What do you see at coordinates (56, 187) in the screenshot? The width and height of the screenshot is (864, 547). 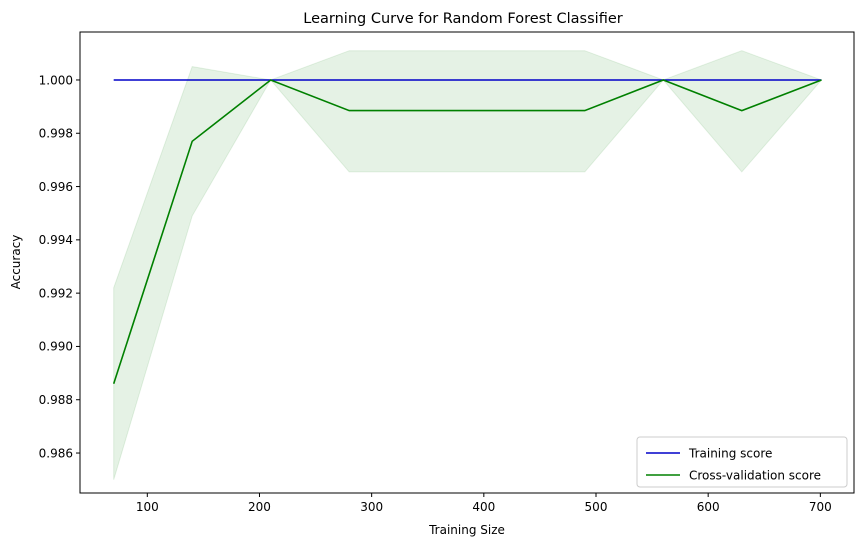 I see `y-tick-label: 0.996` at bounding box center [56, 187].